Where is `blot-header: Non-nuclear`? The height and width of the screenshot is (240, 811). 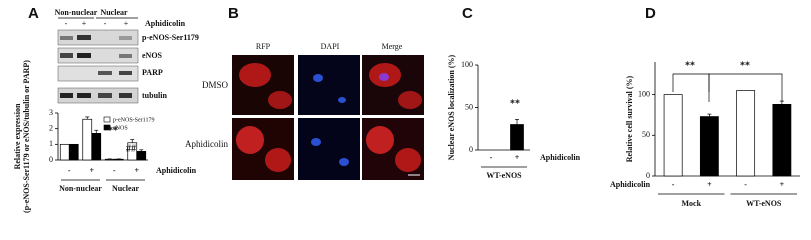
blot-header: Non-nuclear is located at coordinates (76, 12).